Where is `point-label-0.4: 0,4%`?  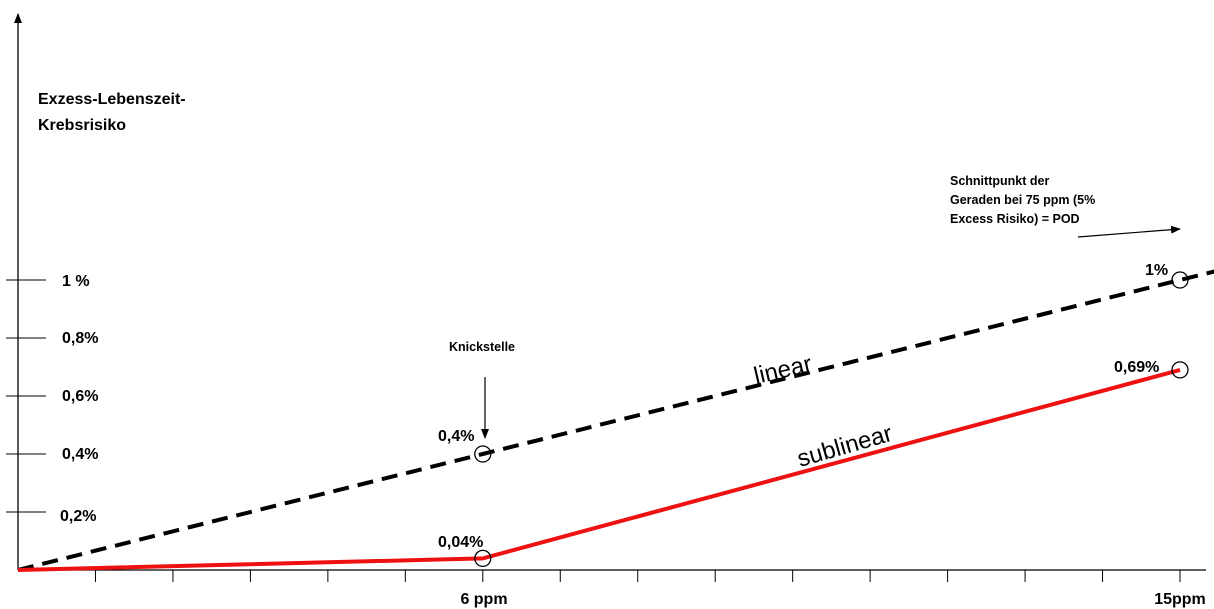 point-label-0.4: 0,4% is located at coordinates (456, 436).